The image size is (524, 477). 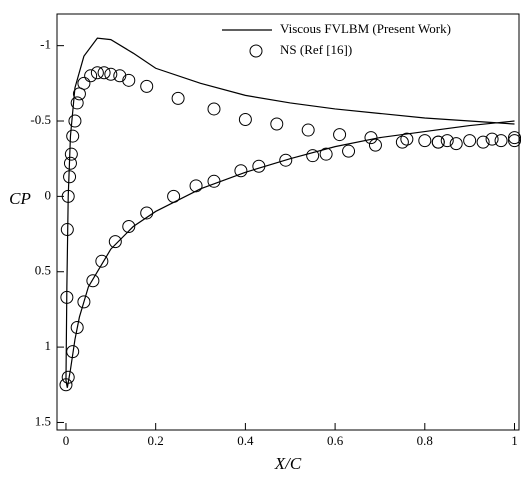 What do you see at coordinates (43, 420) in the screenshot?
I see `y-tick-label: 1.5` at bounding box center [43, 420].